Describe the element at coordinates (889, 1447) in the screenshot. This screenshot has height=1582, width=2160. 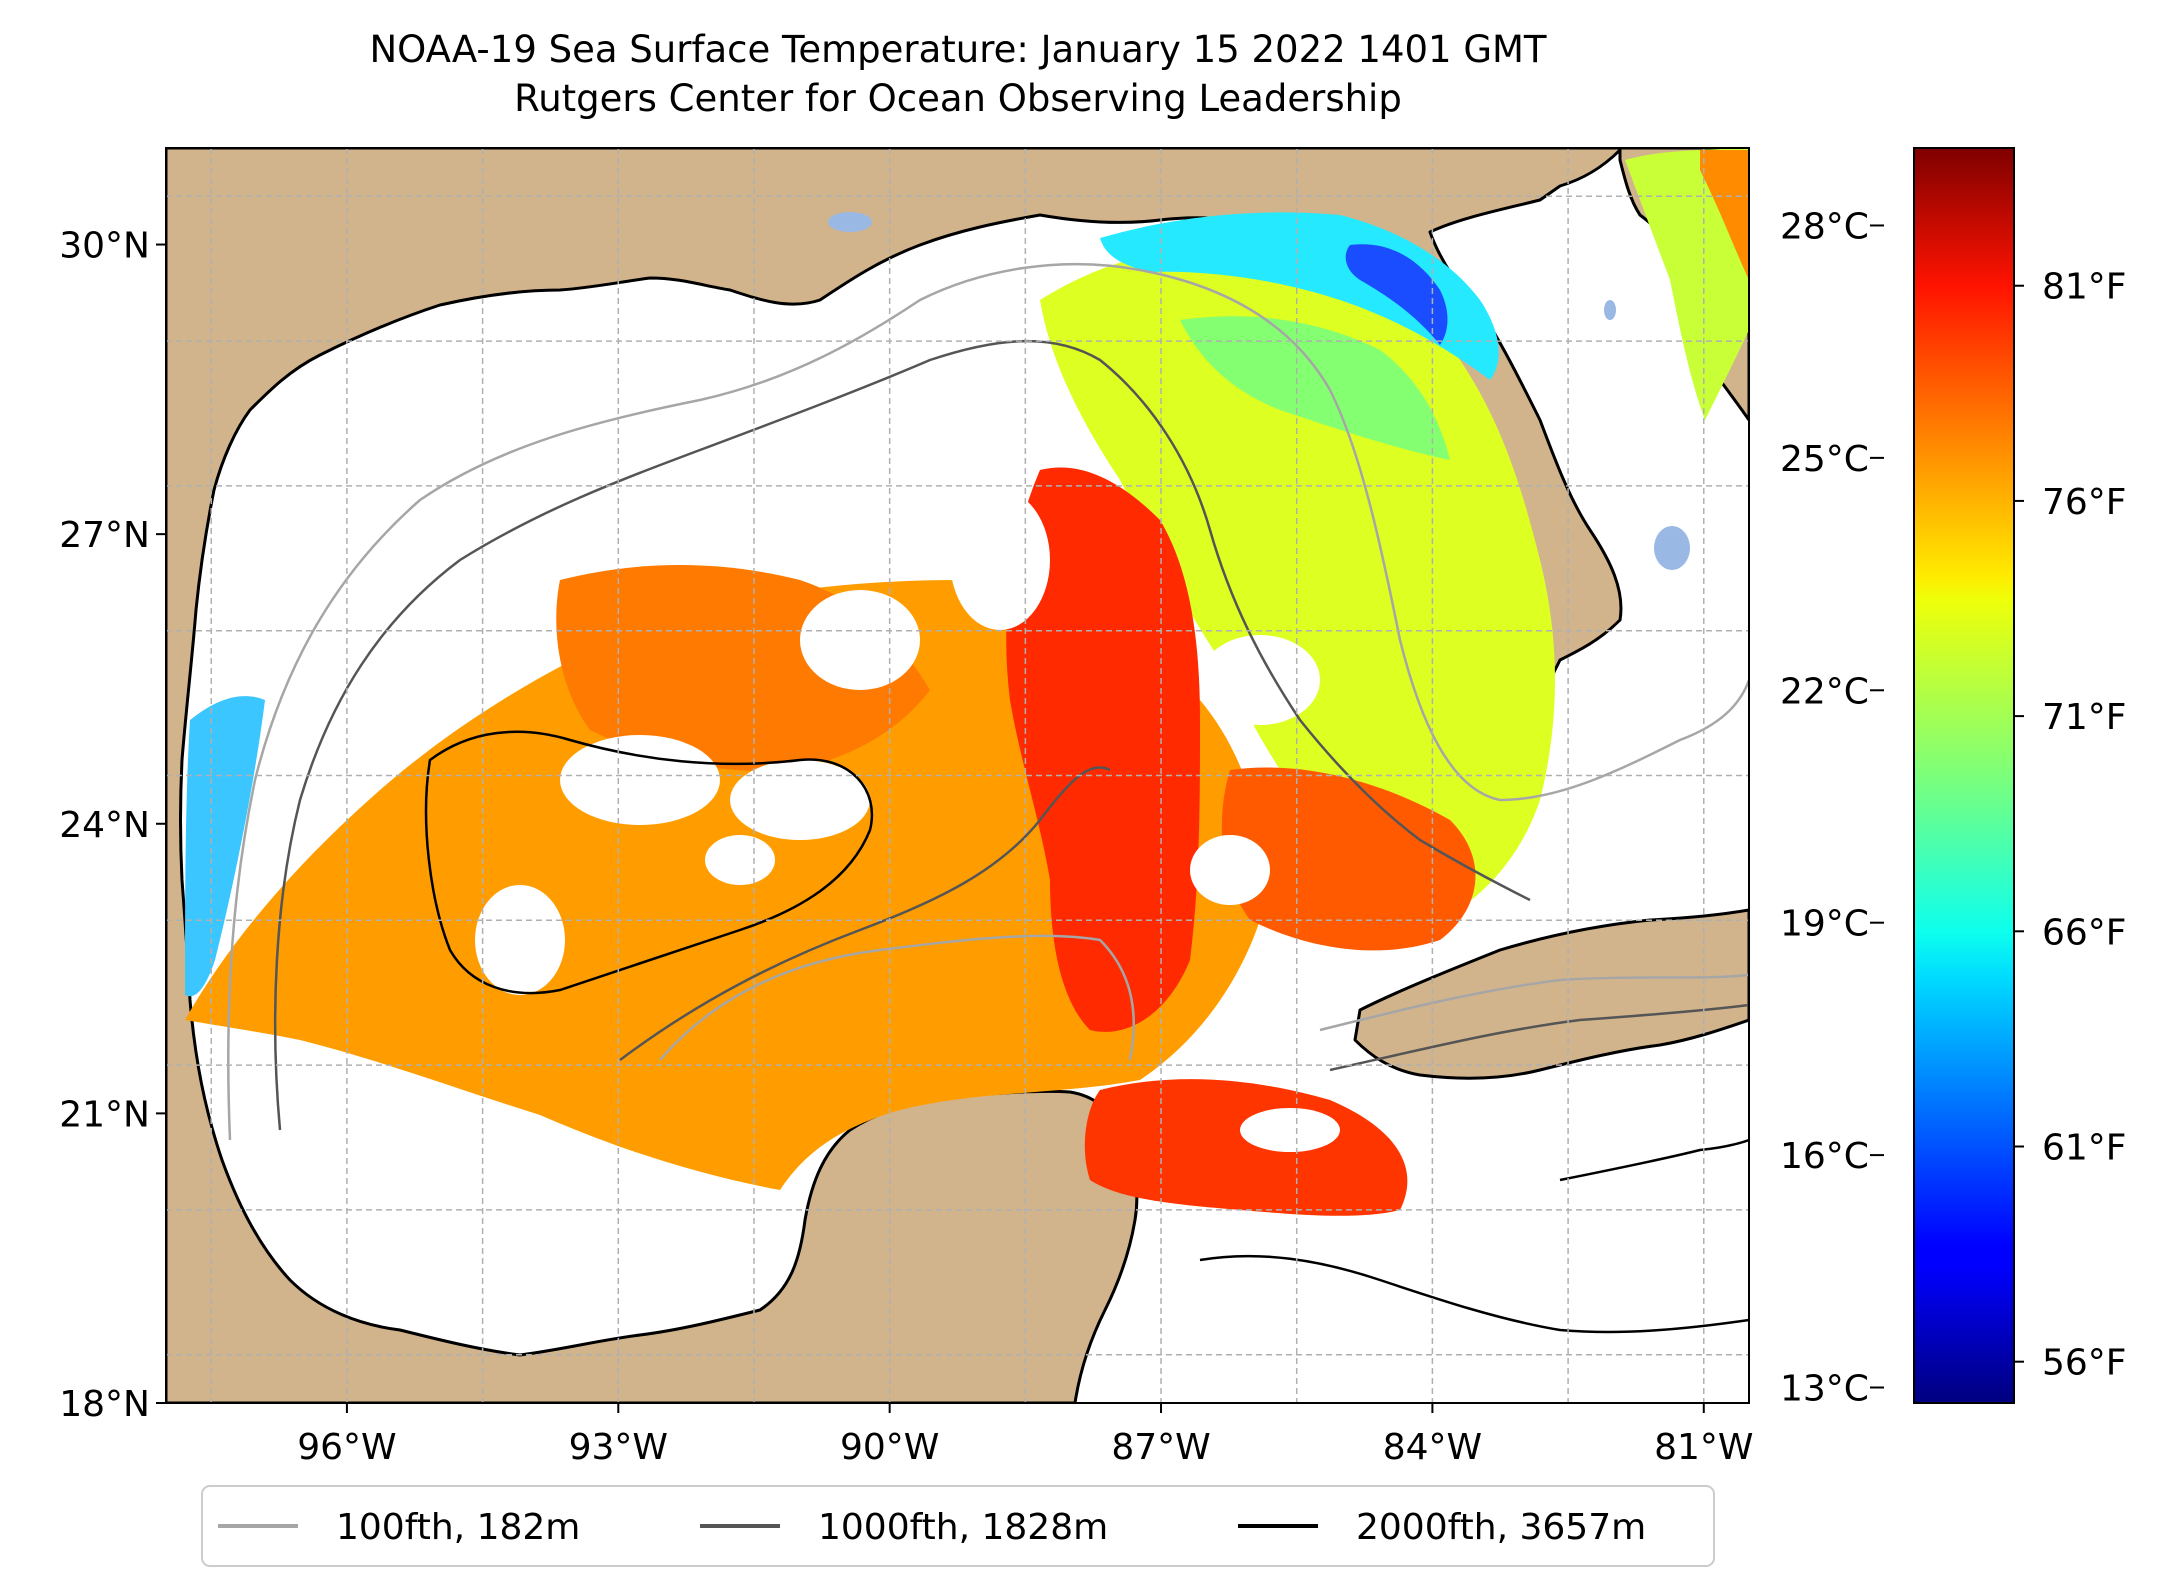
I see `lon-tick-label: 90°W` at that location.